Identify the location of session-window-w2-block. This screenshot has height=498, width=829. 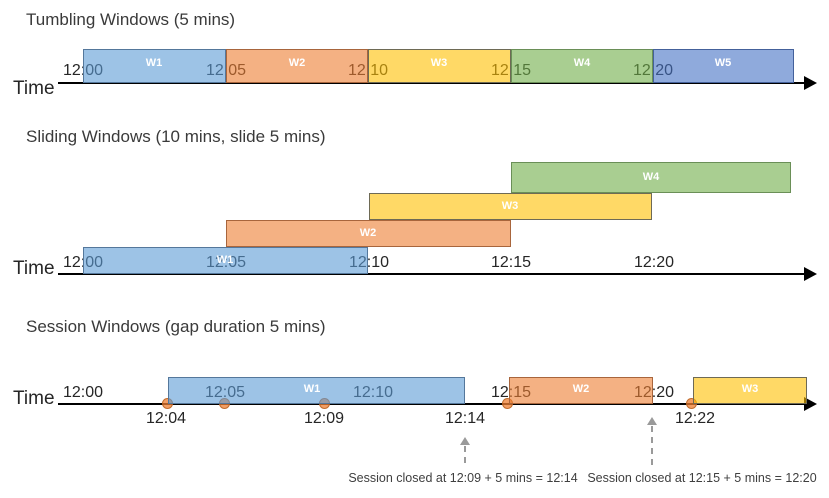
(581, 390).